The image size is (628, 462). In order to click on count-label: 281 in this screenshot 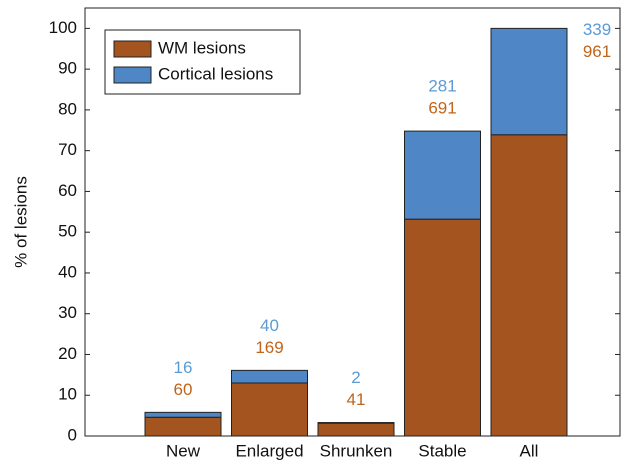, I will do `click(442, 86)`.